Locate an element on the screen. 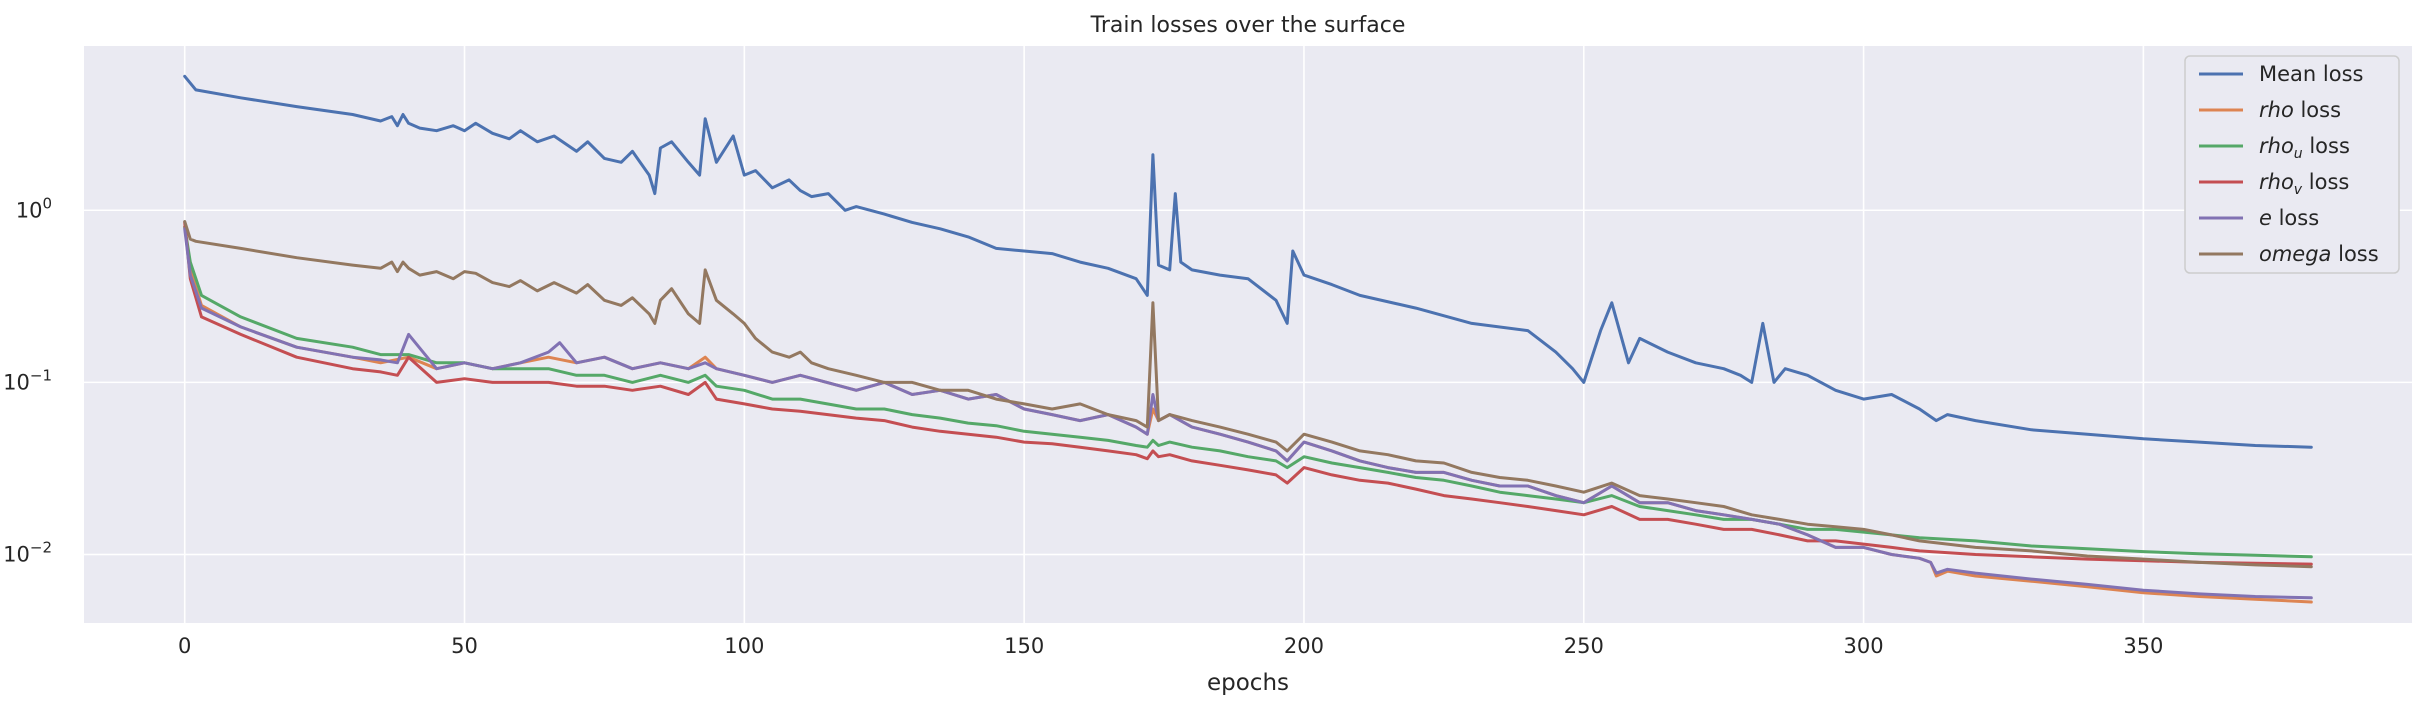  x-axis-label: epochs is located at coordinates (1248, 683).